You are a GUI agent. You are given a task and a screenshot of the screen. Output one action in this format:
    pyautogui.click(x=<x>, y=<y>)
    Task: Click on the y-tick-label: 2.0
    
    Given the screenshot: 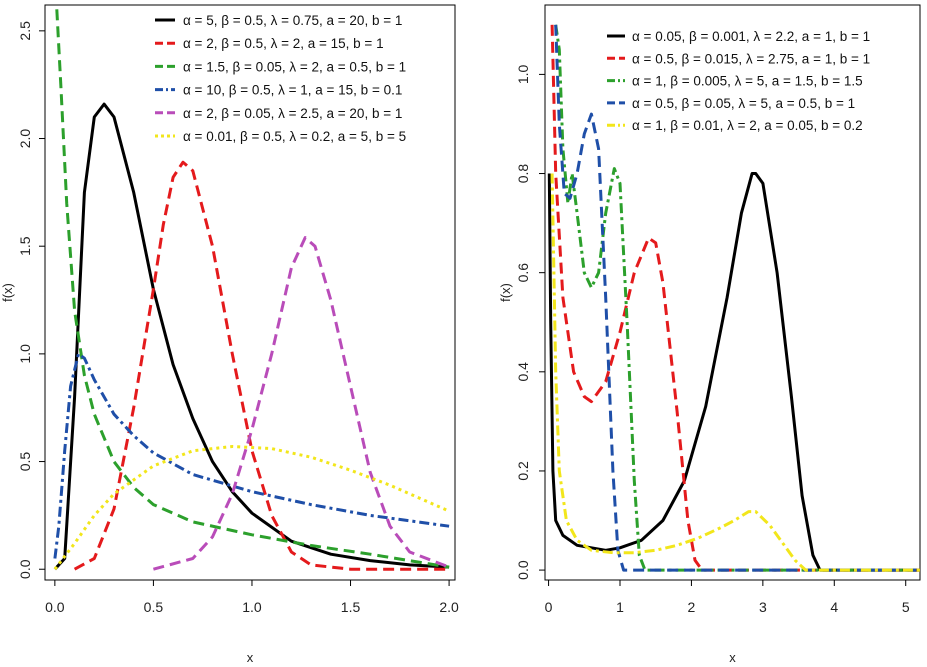 What is the action you would take?
    pyautogui.click(x=25, y=139)
    